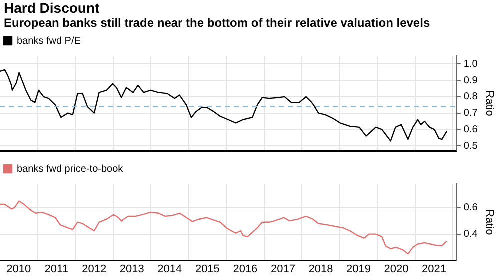  I want to click on x-tick-label: 2017, so click(283, 269).